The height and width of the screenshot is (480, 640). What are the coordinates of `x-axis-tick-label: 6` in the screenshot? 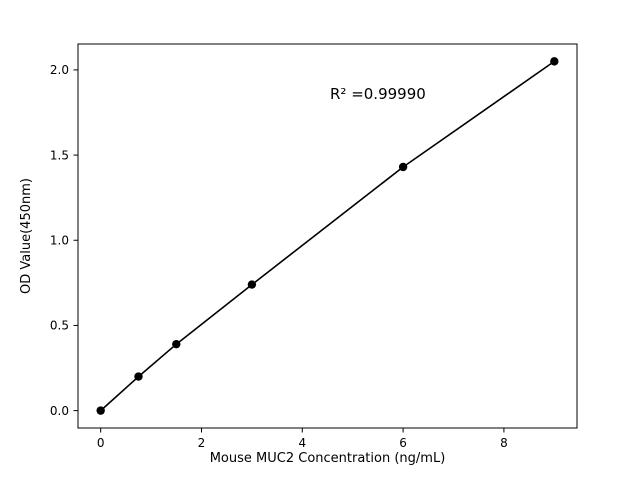 It's located at (403, 443).